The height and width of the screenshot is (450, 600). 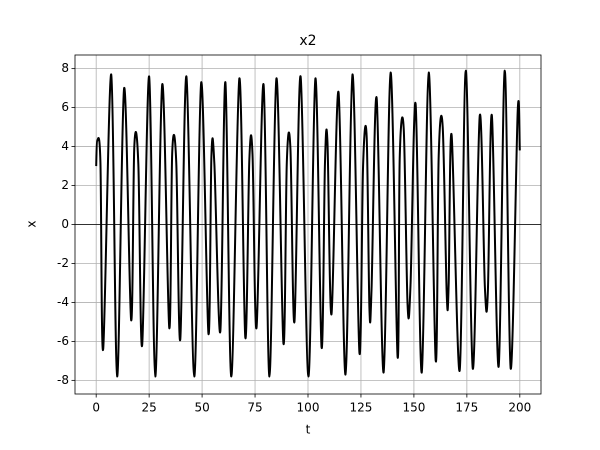 I want to click on x-tick-label: 175, so click(x=466, y=408).